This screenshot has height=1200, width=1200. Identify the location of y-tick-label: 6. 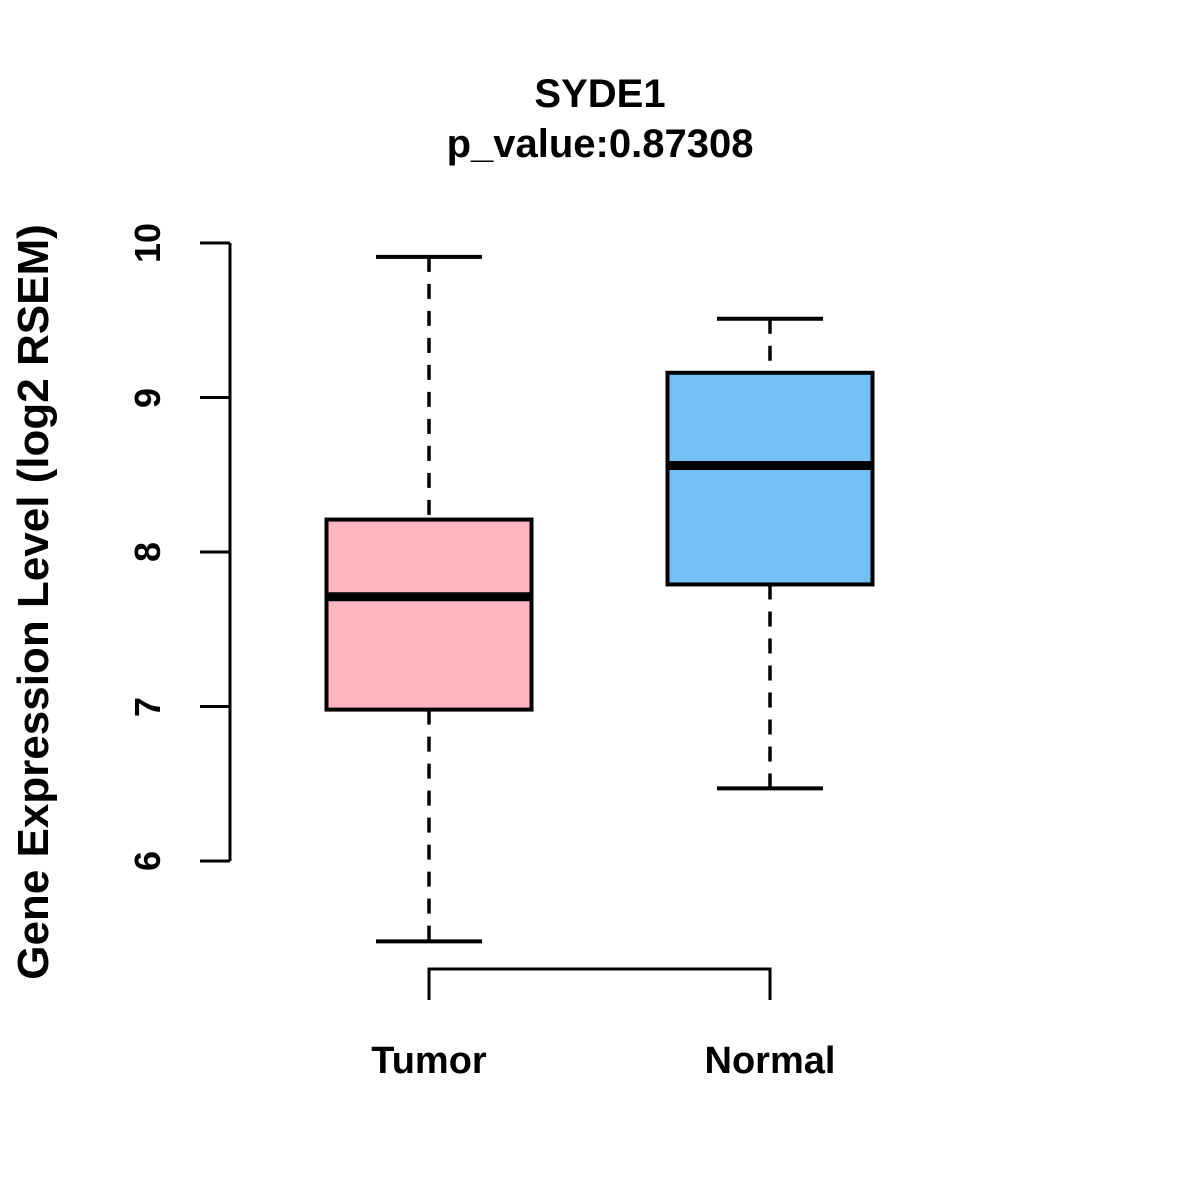
(147, 861).